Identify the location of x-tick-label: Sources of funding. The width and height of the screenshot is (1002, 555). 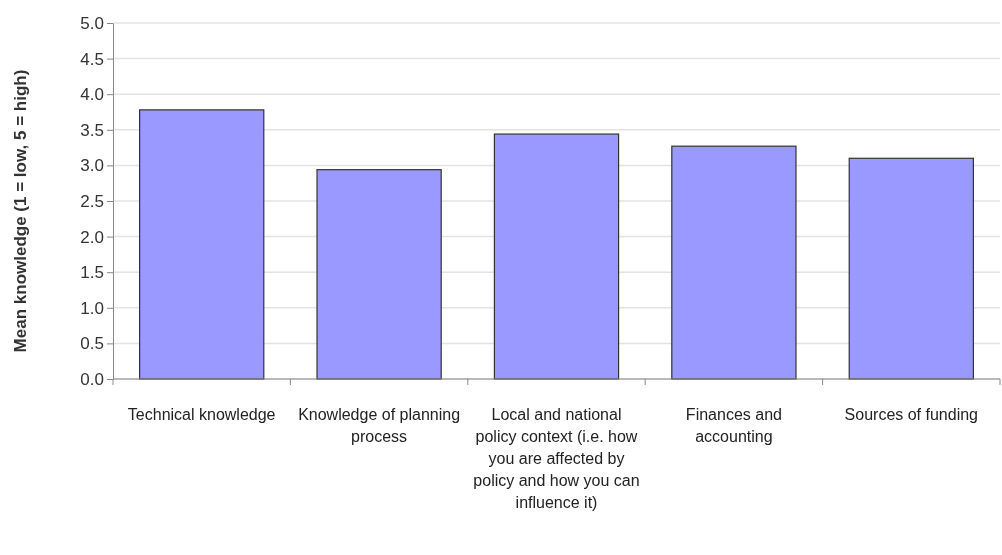
(911, 414).